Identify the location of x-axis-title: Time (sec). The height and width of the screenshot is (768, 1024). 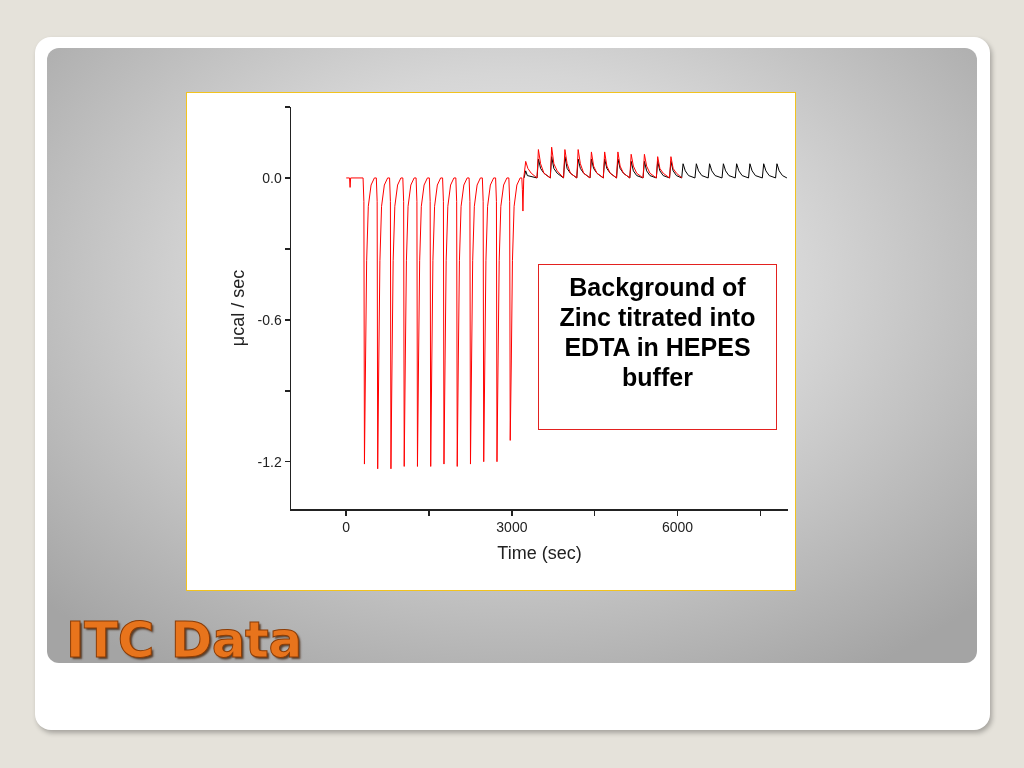
(539, 553).